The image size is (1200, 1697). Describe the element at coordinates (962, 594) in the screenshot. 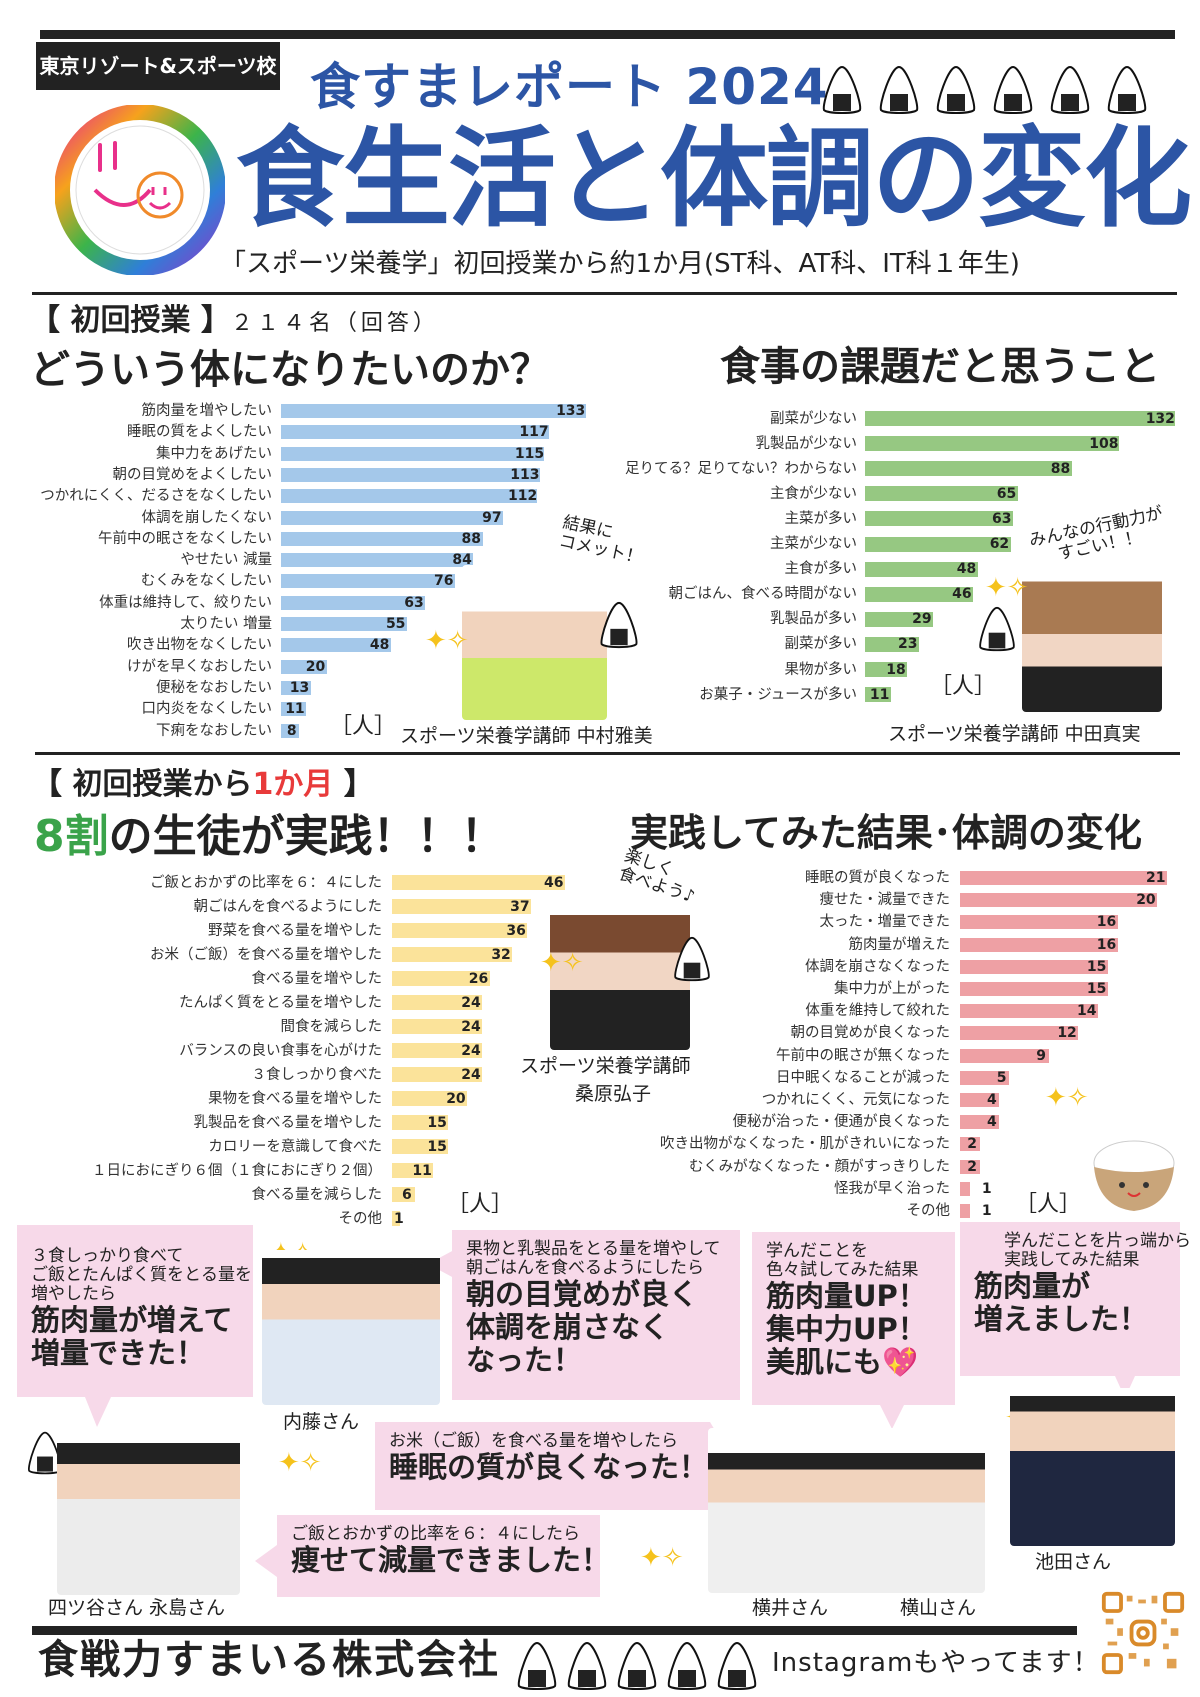

I see `bar-value: 46` at that location.